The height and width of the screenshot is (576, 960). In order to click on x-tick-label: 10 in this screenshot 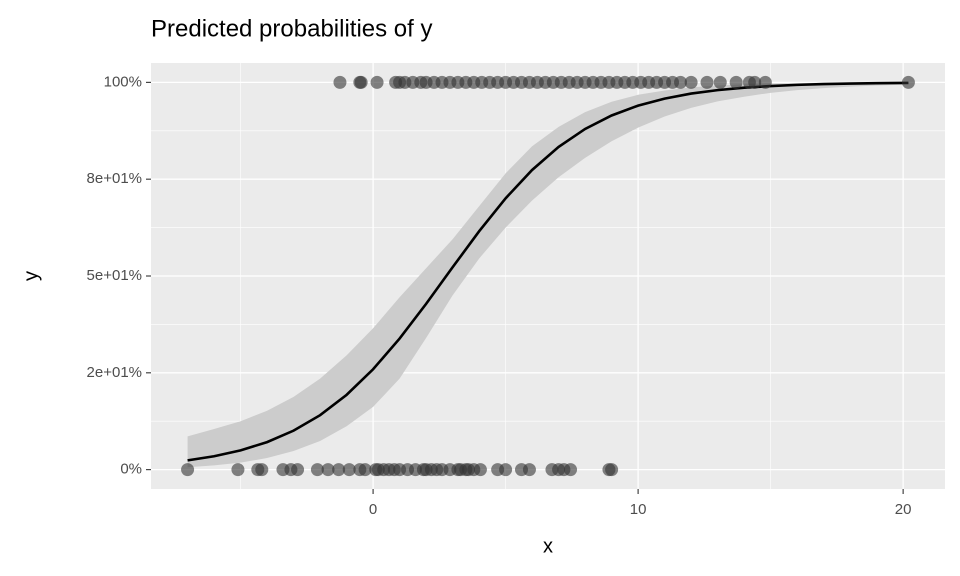, I will do `click(638, 509)`.